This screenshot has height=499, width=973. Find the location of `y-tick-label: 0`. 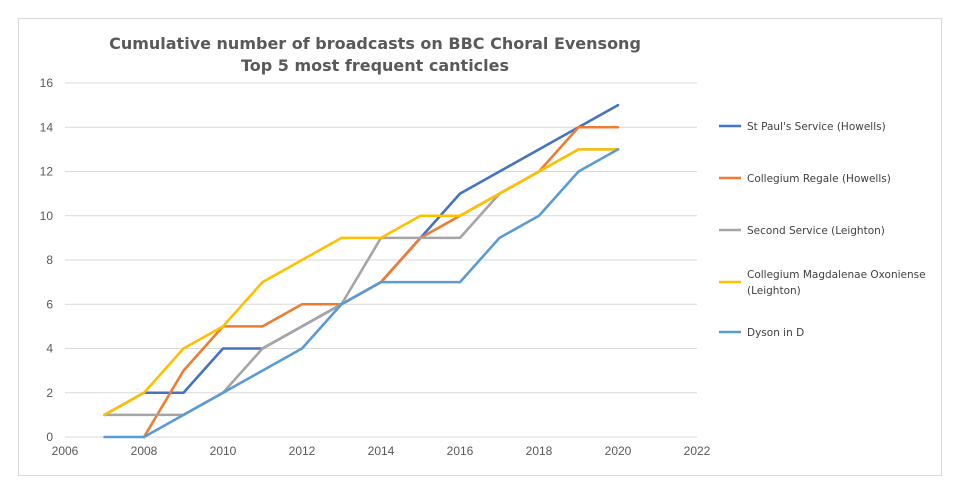

y-tick-label: 0 is located at coordinates (49, 437).